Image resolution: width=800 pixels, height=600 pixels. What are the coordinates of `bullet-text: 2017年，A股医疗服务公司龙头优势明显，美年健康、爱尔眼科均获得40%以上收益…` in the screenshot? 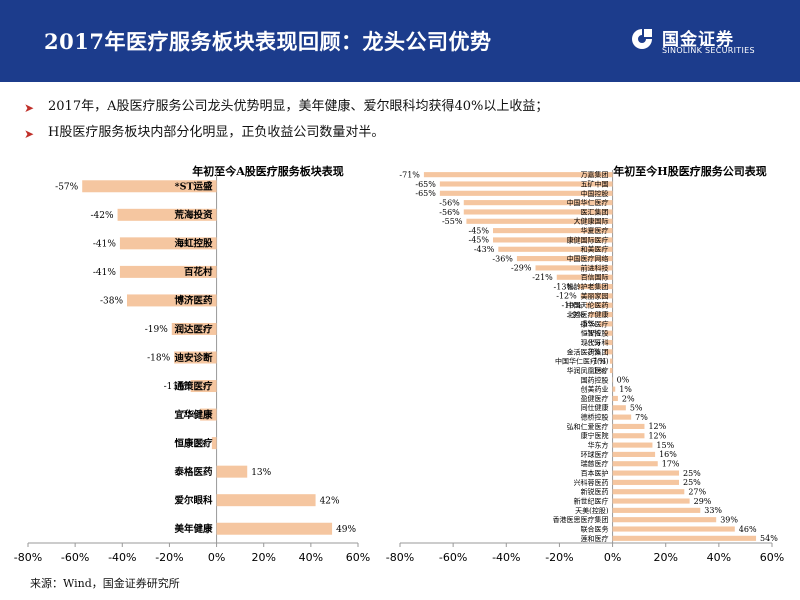 It's located at (298, 106).